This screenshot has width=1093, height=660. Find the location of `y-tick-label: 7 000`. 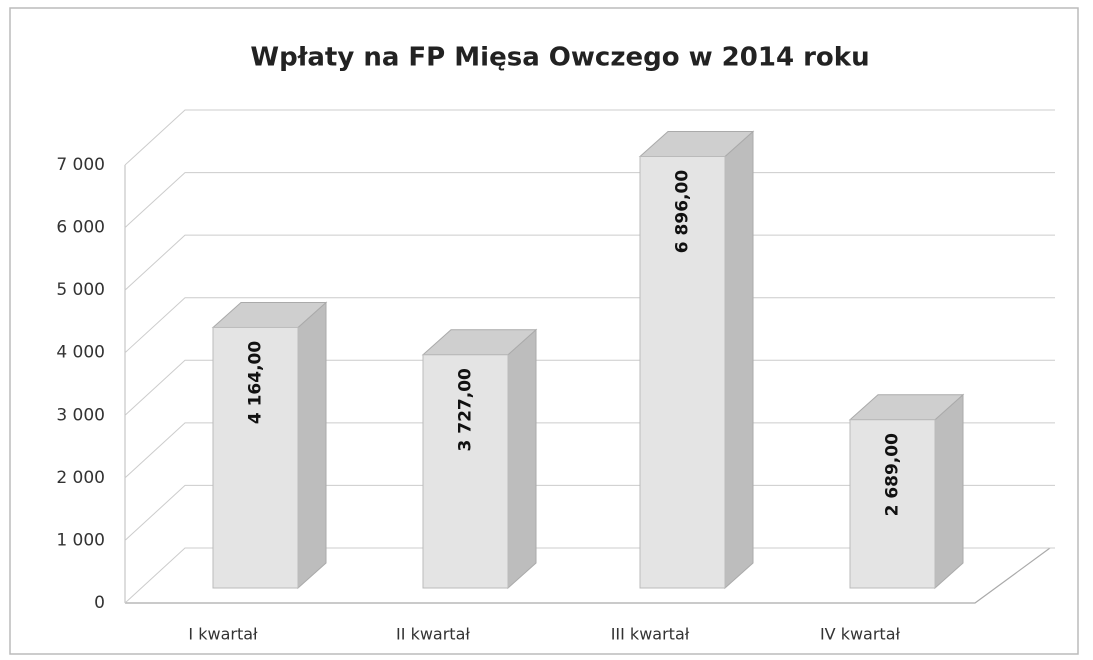

y-tick-label: 7 000 is located at coordinates (80, 165).